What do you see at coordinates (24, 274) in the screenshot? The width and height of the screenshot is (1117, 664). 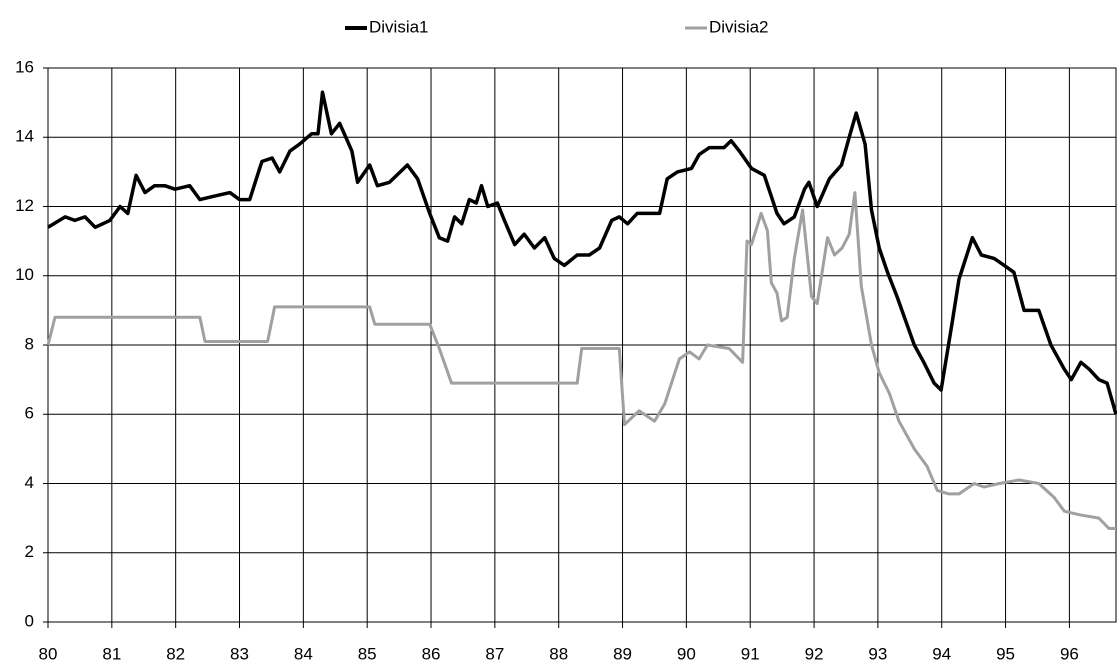 I see `y-tick-label: 10` at bounding box center [24, 274].